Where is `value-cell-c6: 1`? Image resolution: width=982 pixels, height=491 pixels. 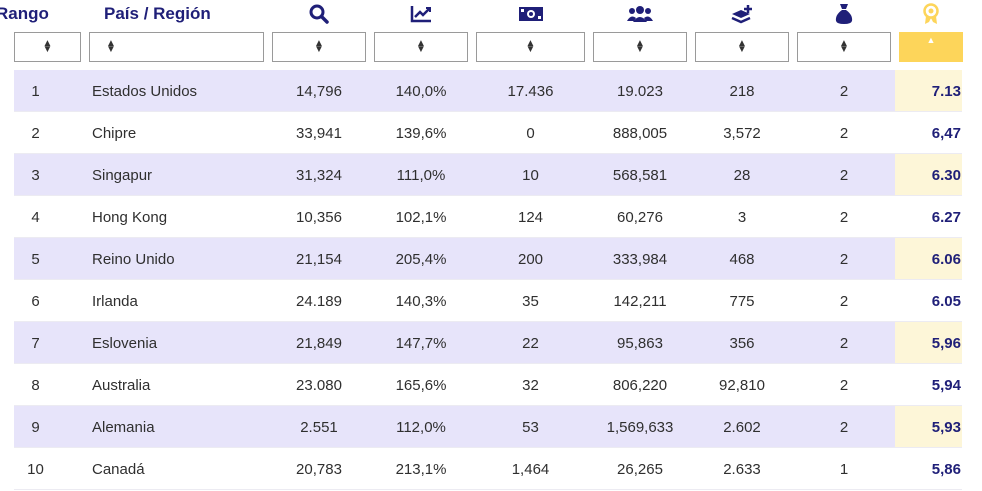 value-cell-c6: 1 is located at coordinates (844, 469).